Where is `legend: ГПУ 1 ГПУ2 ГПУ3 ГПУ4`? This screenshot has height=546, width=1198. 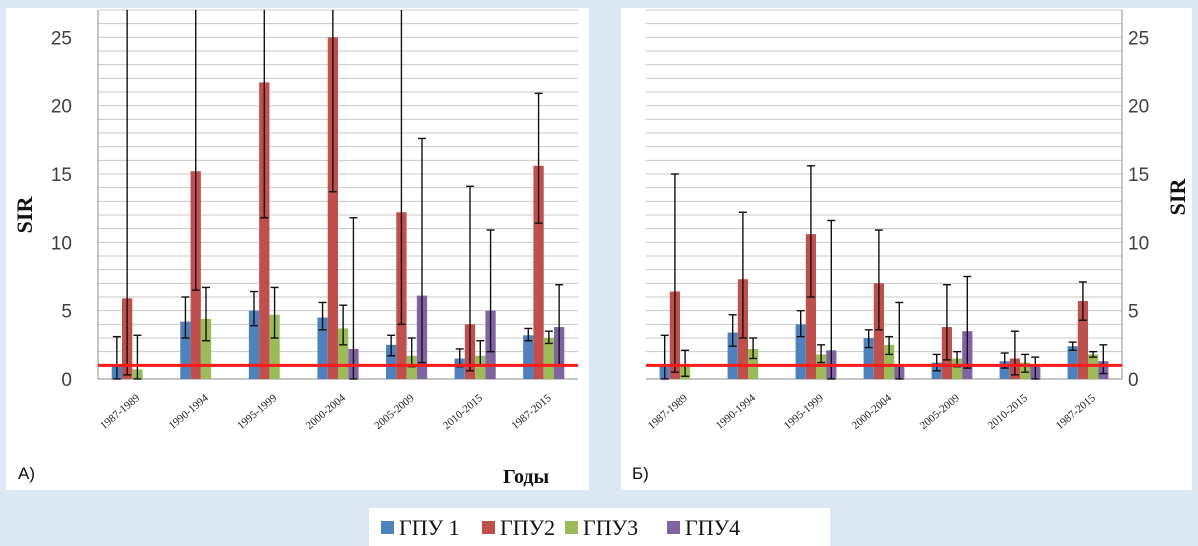 legend: ГПУ 1 ГПУ2 ГПУ3 ГПУ4 is located at coordinates (560, 527).